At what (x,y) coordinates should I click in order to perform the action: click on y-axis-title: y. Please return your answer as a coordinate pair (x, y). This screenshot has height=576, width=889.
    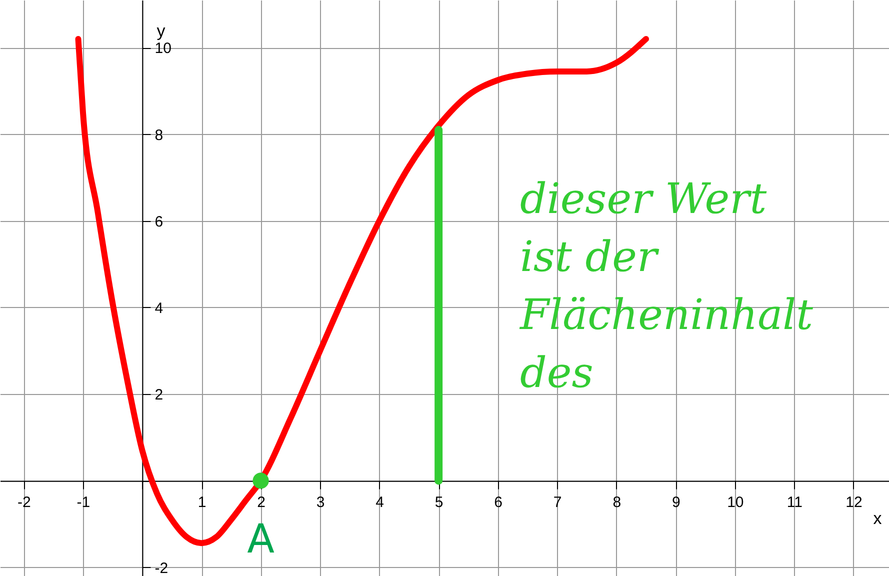
    Looking at the image, I should click on (161, 31).